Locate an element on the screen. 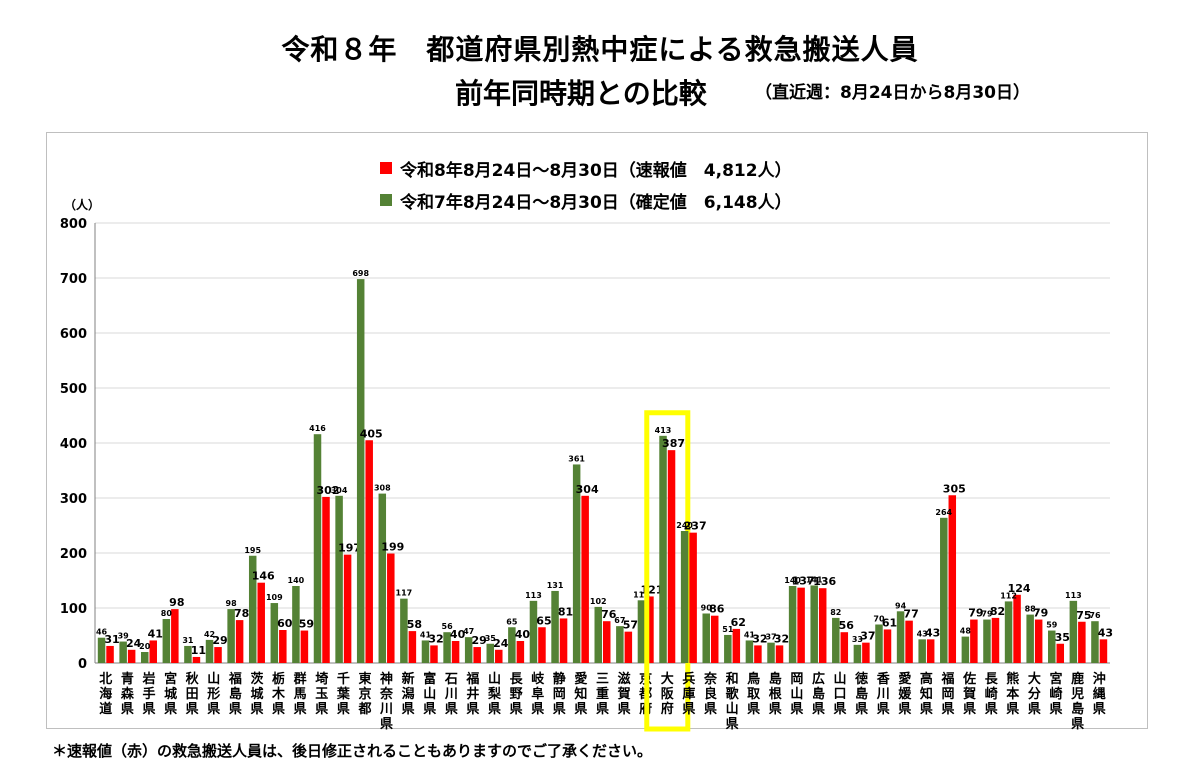 This screenshot has height=771, width=1200. x-tick-label: 富山県 is located at coordinates (429, 694).